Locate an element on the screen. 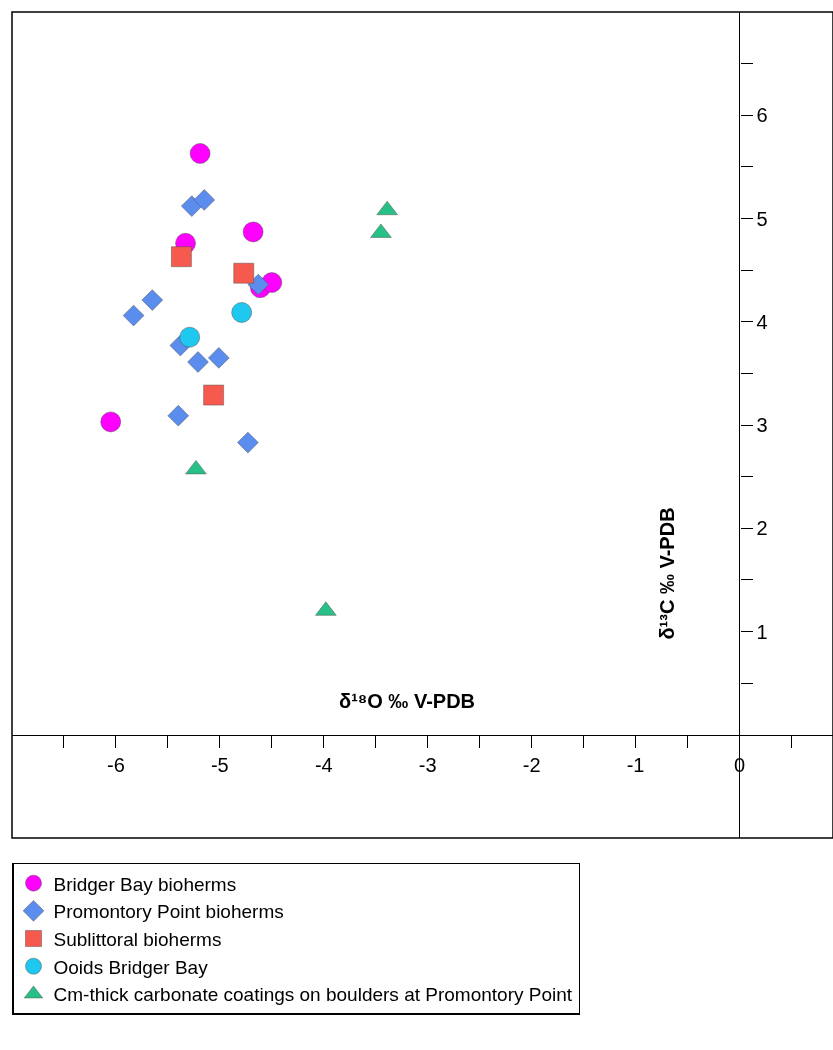  legend-label: Promontory Point bioherms is located at coordinates (168, 912).